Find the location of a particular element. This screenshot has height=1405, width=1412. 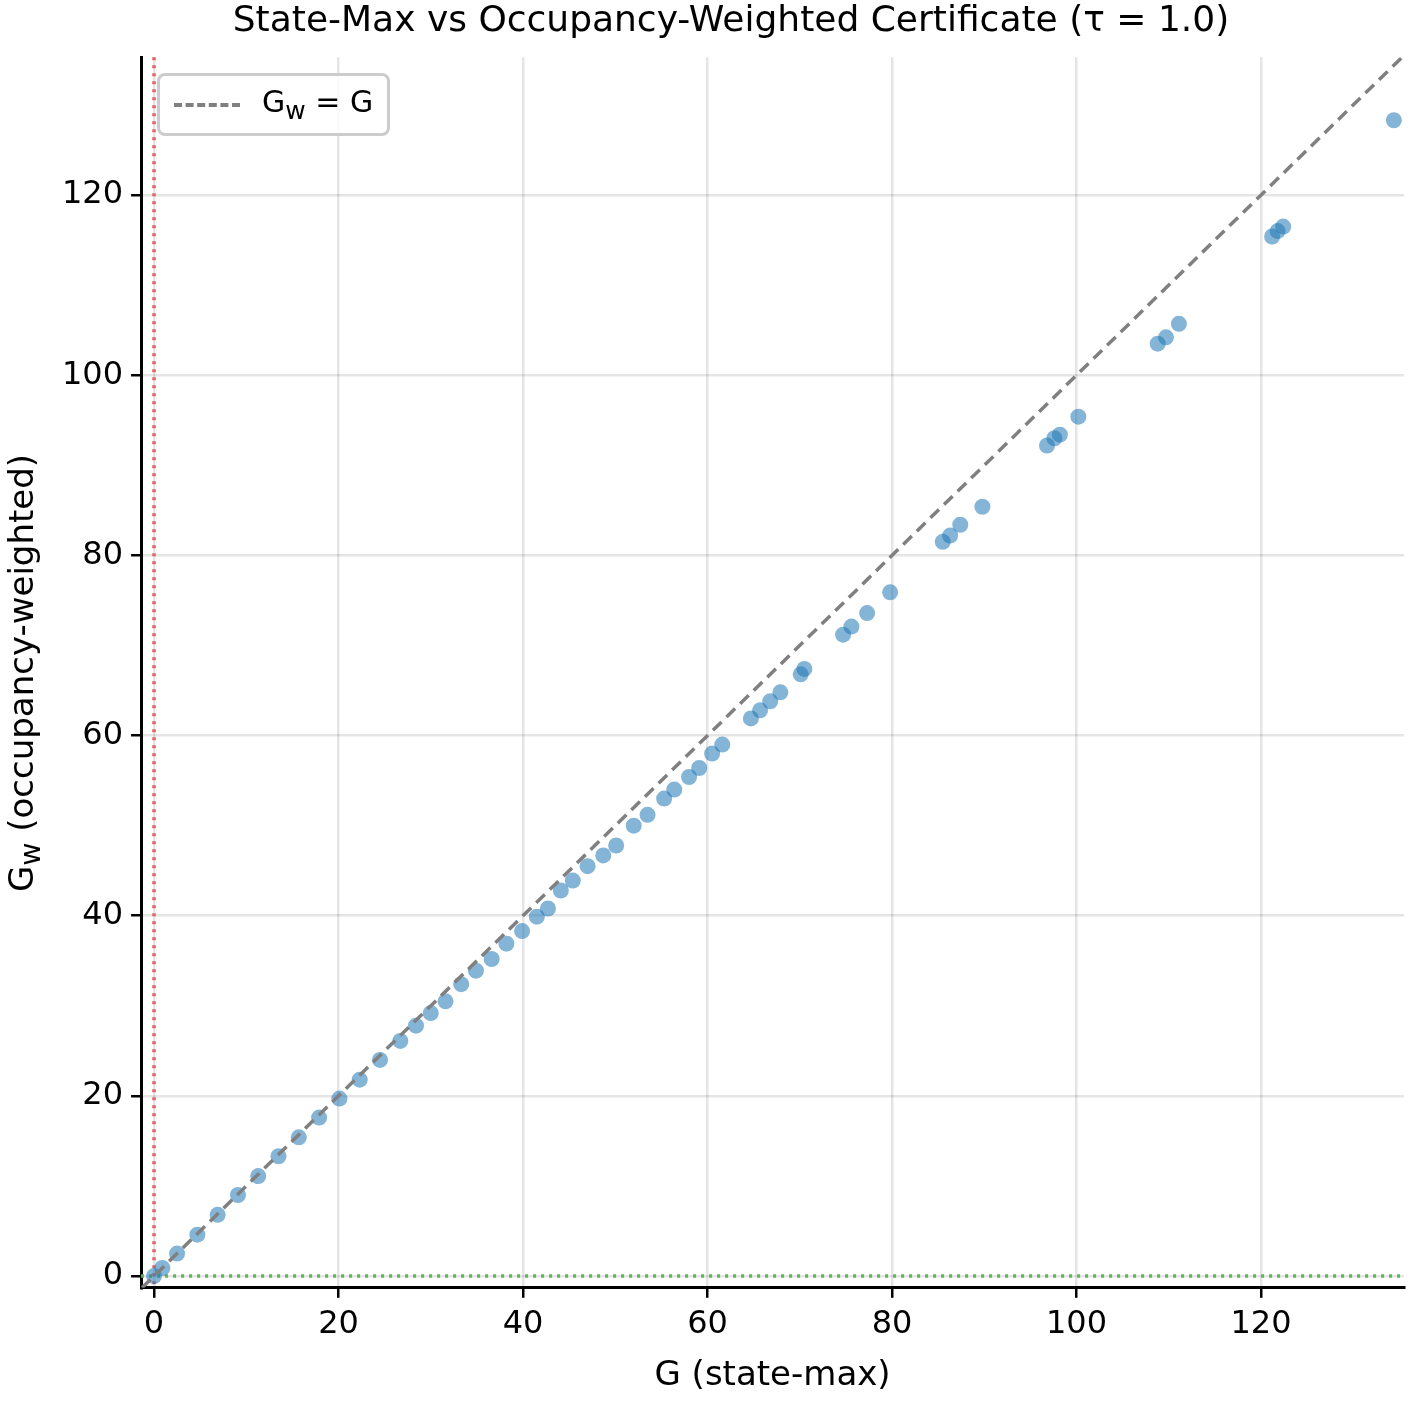

y-tick-label: 0 is located at coordinates (113, 1273).